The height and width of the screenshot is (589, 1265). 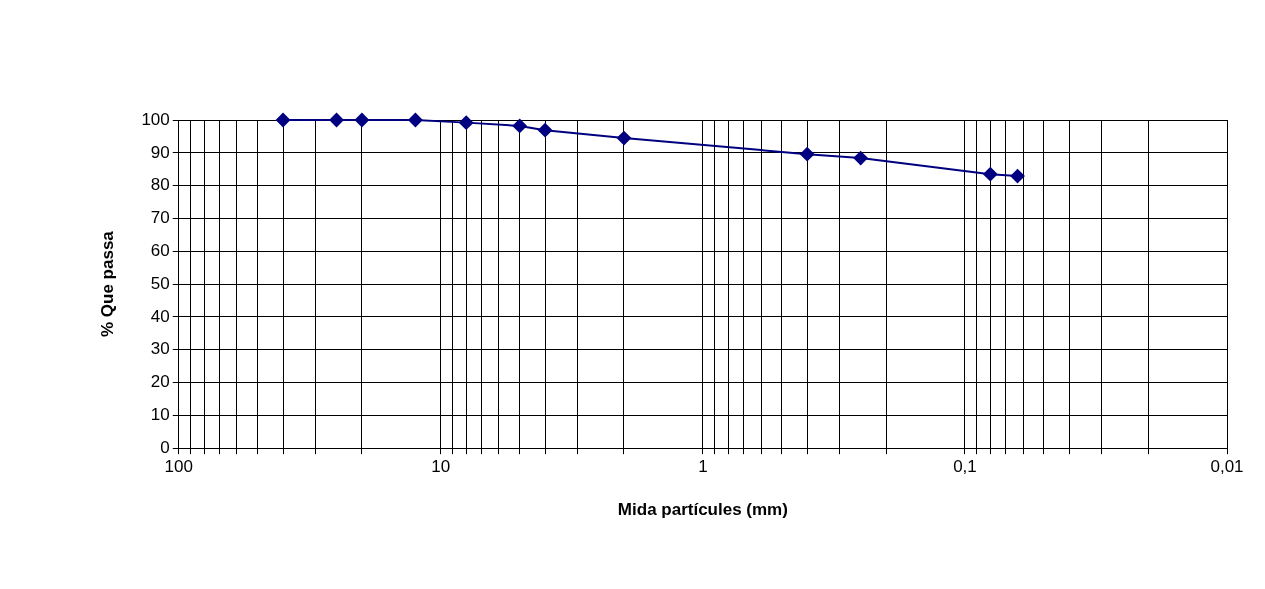 I want to click on y-axis-title: % Que passa, so click(x=107, y=284).